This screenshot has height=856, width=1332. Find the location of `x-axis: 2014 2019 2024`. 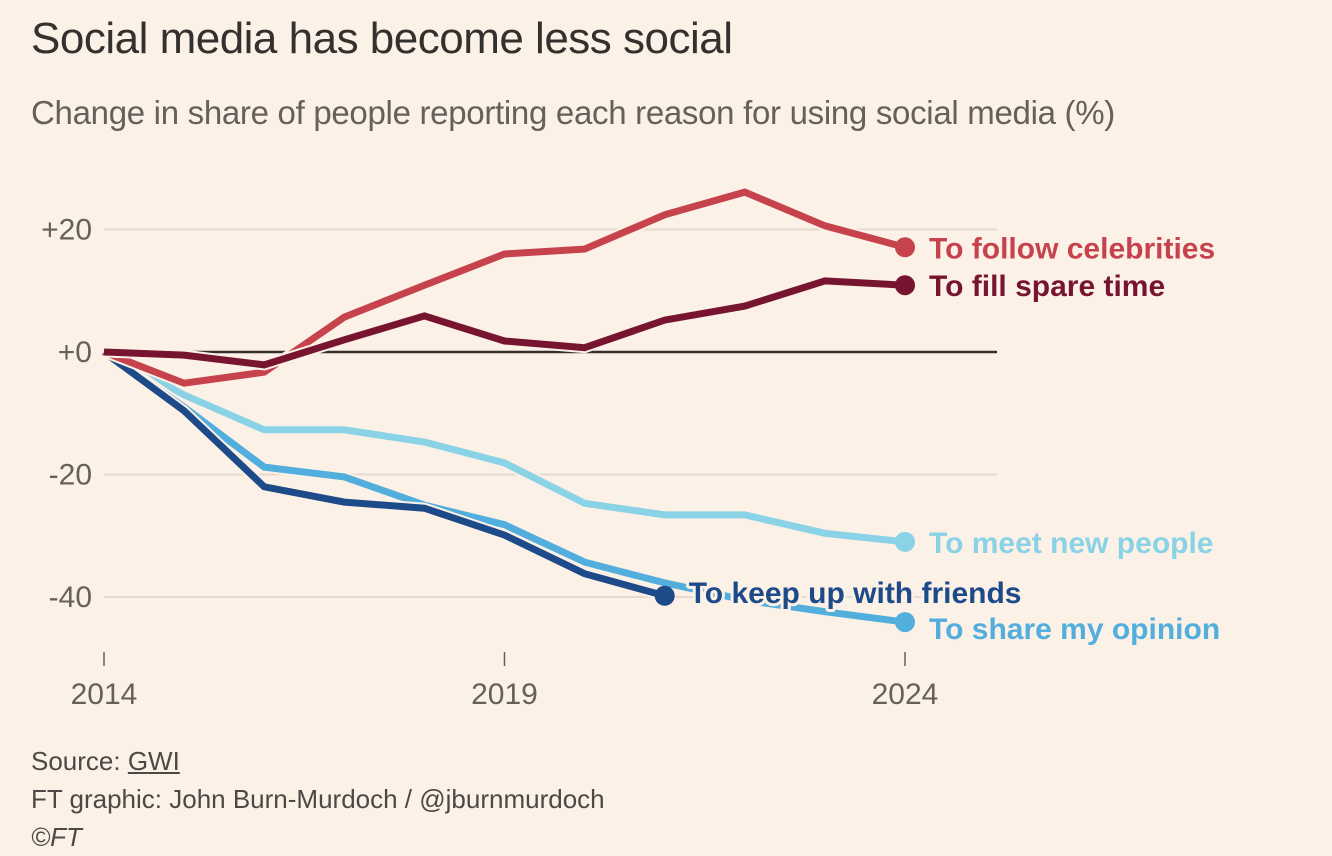

x-axis: 2014 2019 2024 is located at coordinates (505, 681).